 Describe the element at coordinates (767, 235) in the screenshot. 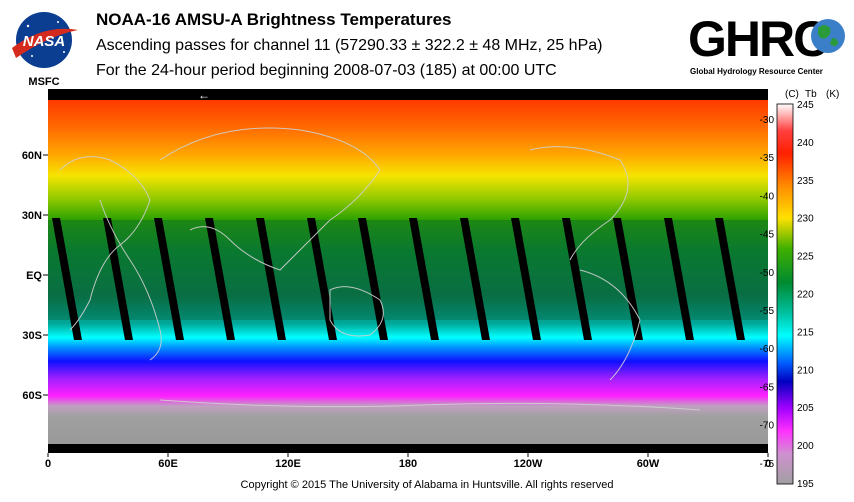

I see `colorbar-celsius-tick: -45` at that location.